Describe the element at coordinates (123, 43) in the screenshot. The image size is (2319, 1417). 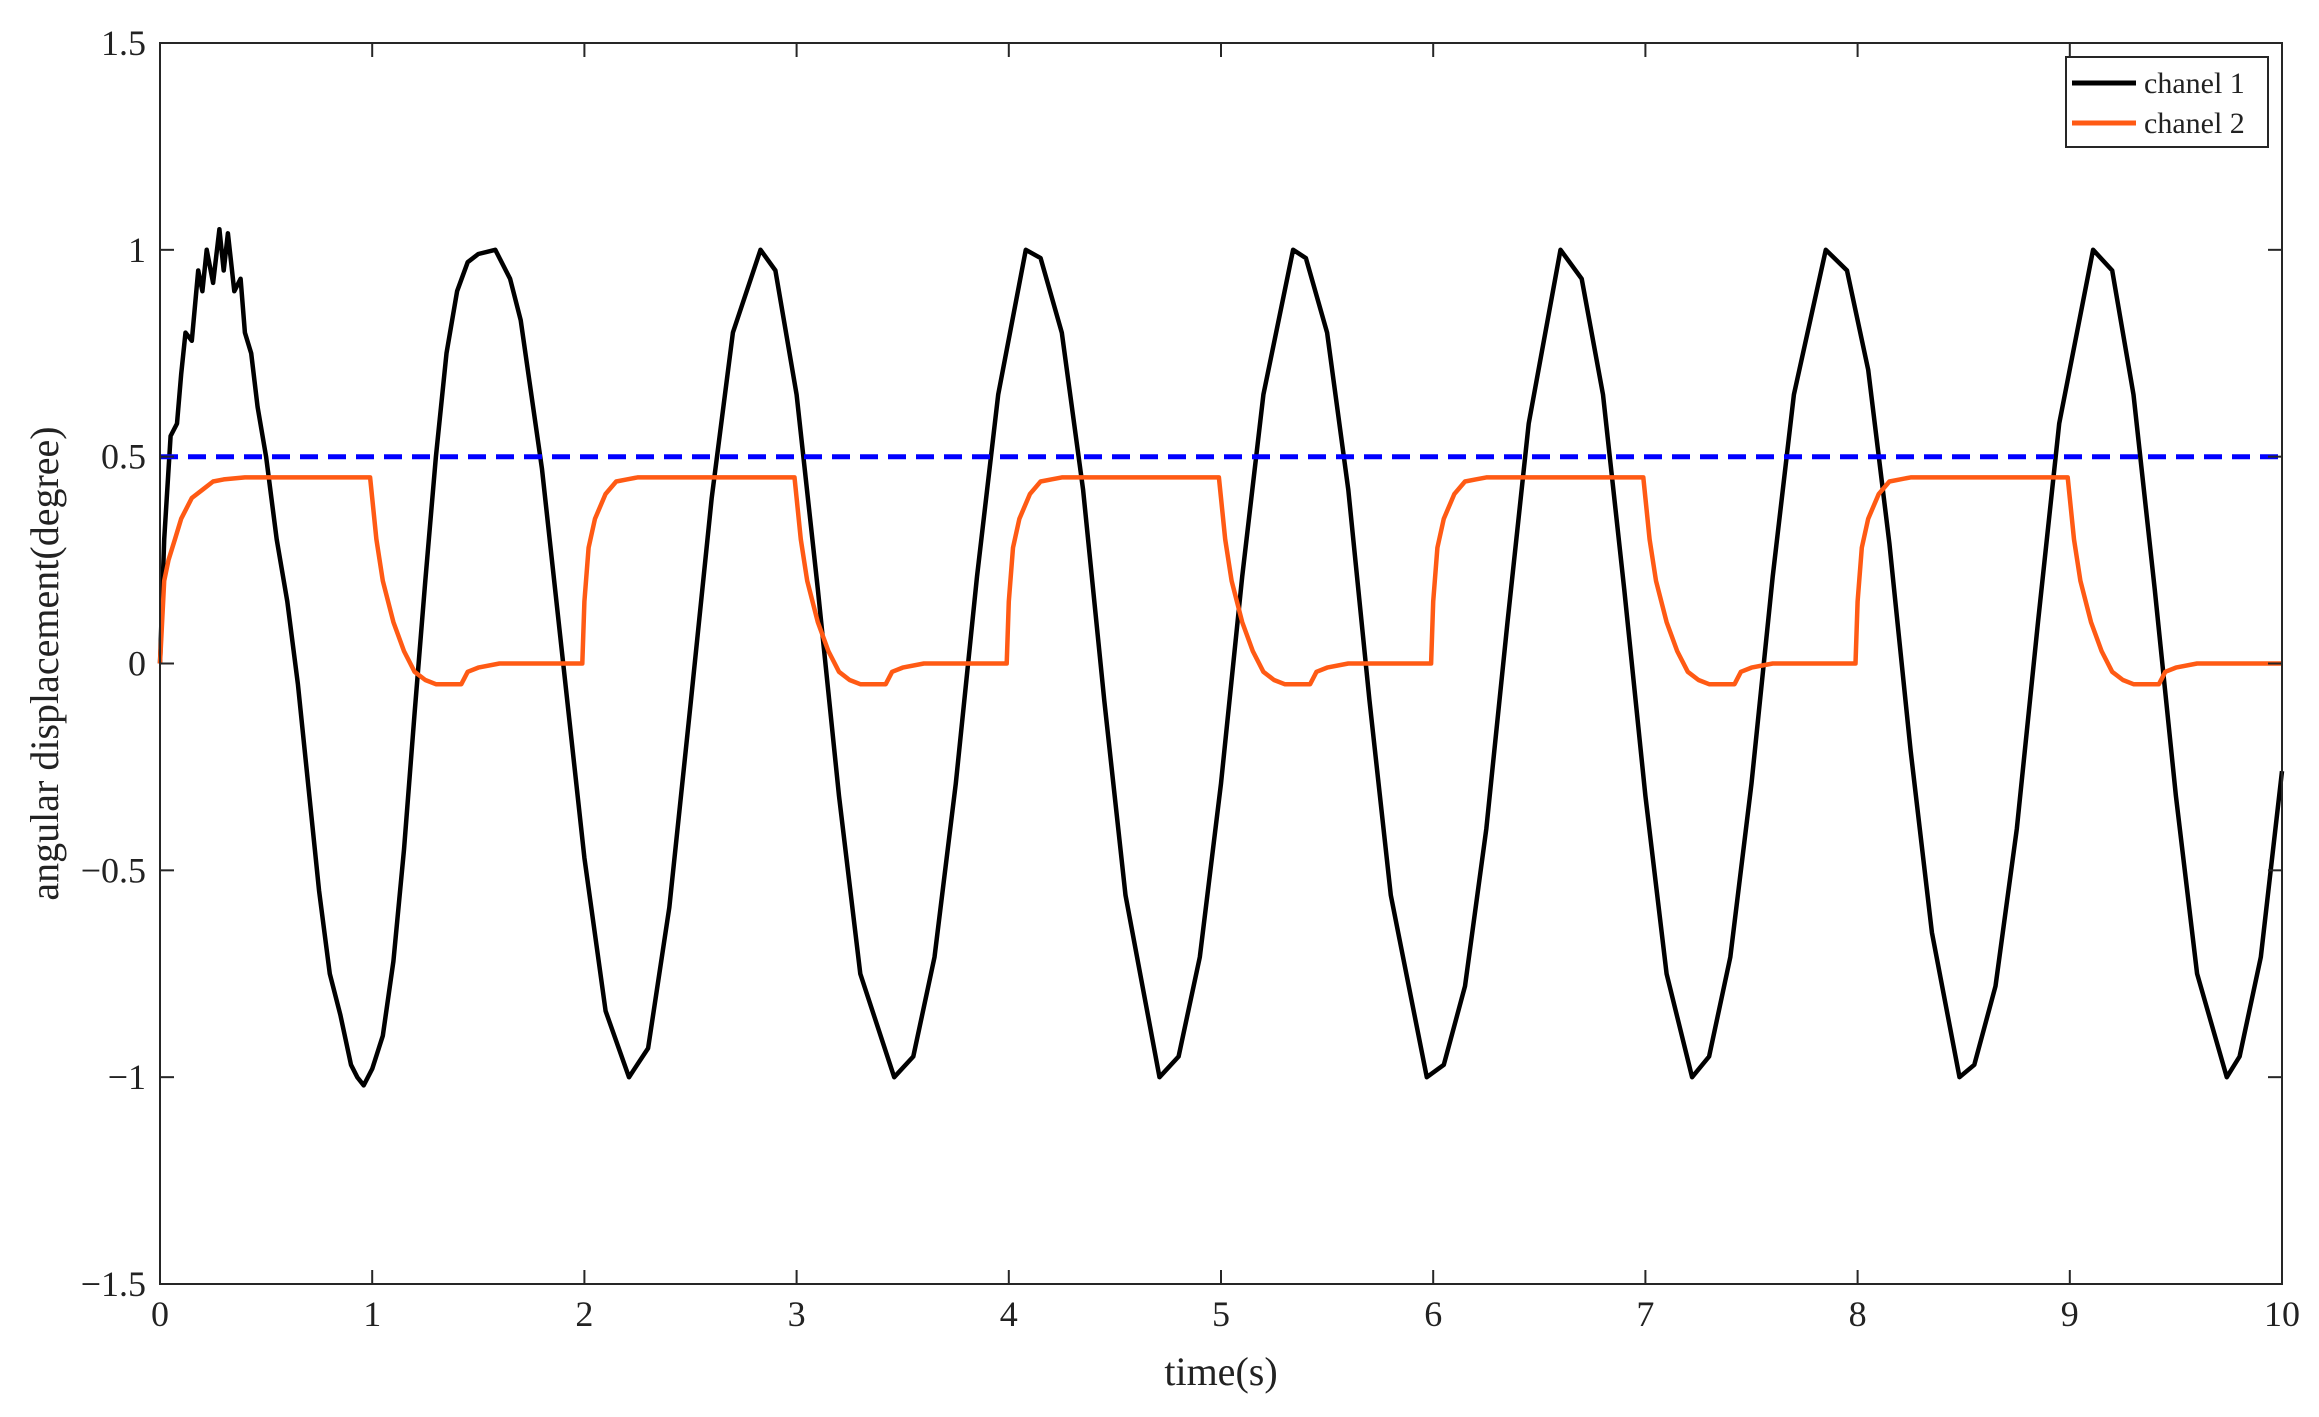
I see `y-tick-label: 1.5` at that location.